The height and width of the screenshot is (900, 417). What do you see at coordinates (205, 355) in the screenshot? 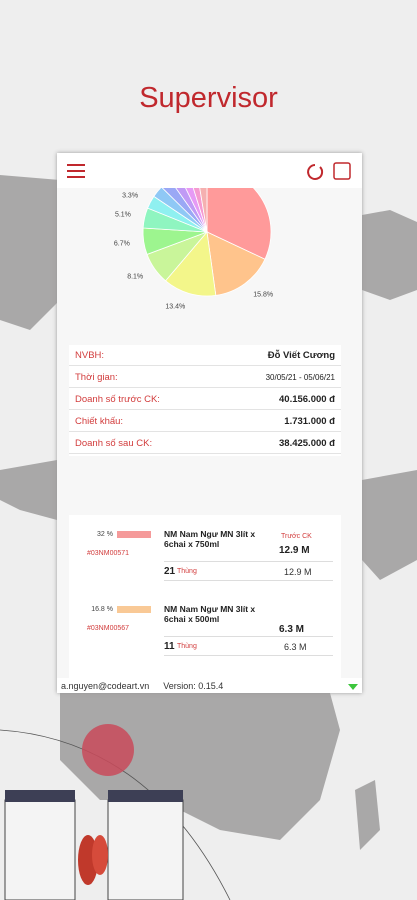
I see `info-row: NVBH: Đỗ Viết Cương` at bounding box center [205, 355].